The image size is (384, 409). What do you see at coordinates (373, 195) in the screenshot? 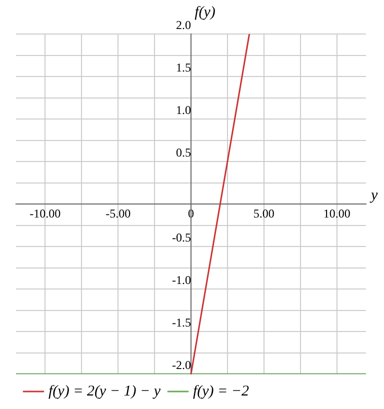
I see `x-axis-title: y` at bounding box center [373, 195].